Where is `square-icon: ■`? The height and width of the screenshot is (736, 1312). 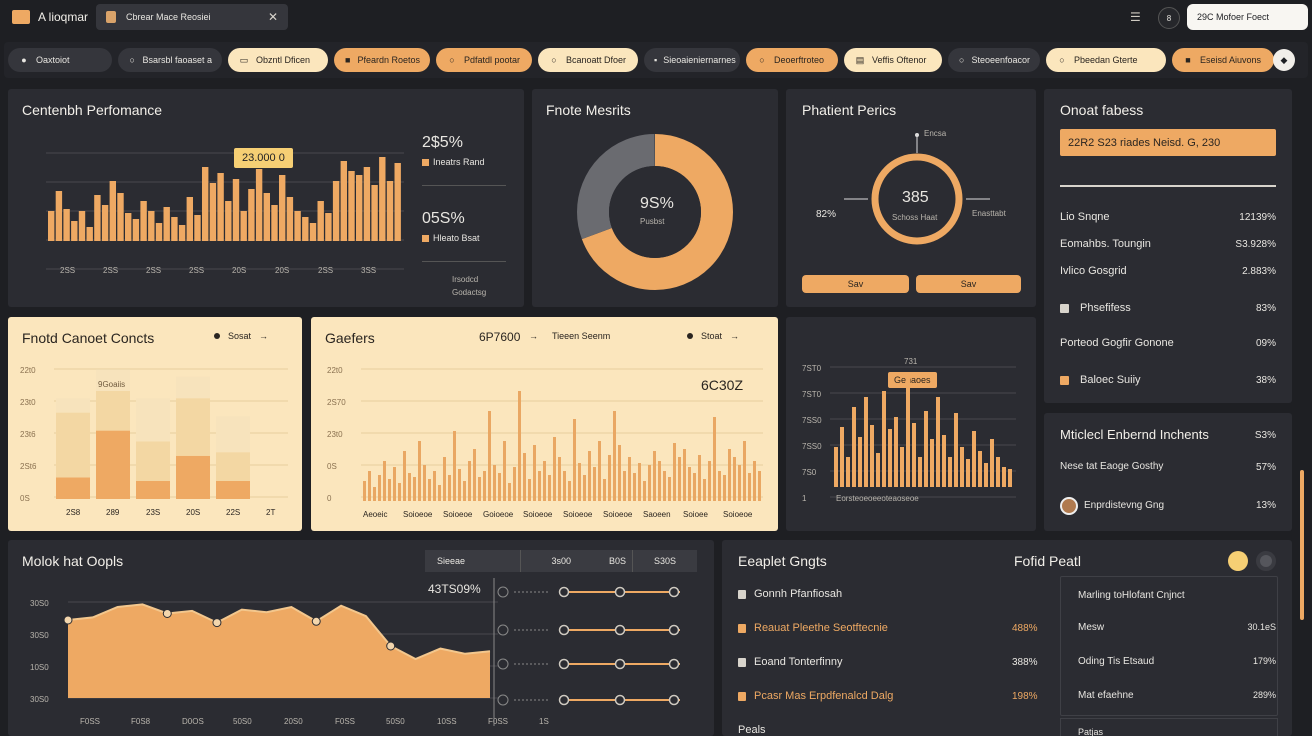 square-icon: ■ is located at coordinates (1188, 59).